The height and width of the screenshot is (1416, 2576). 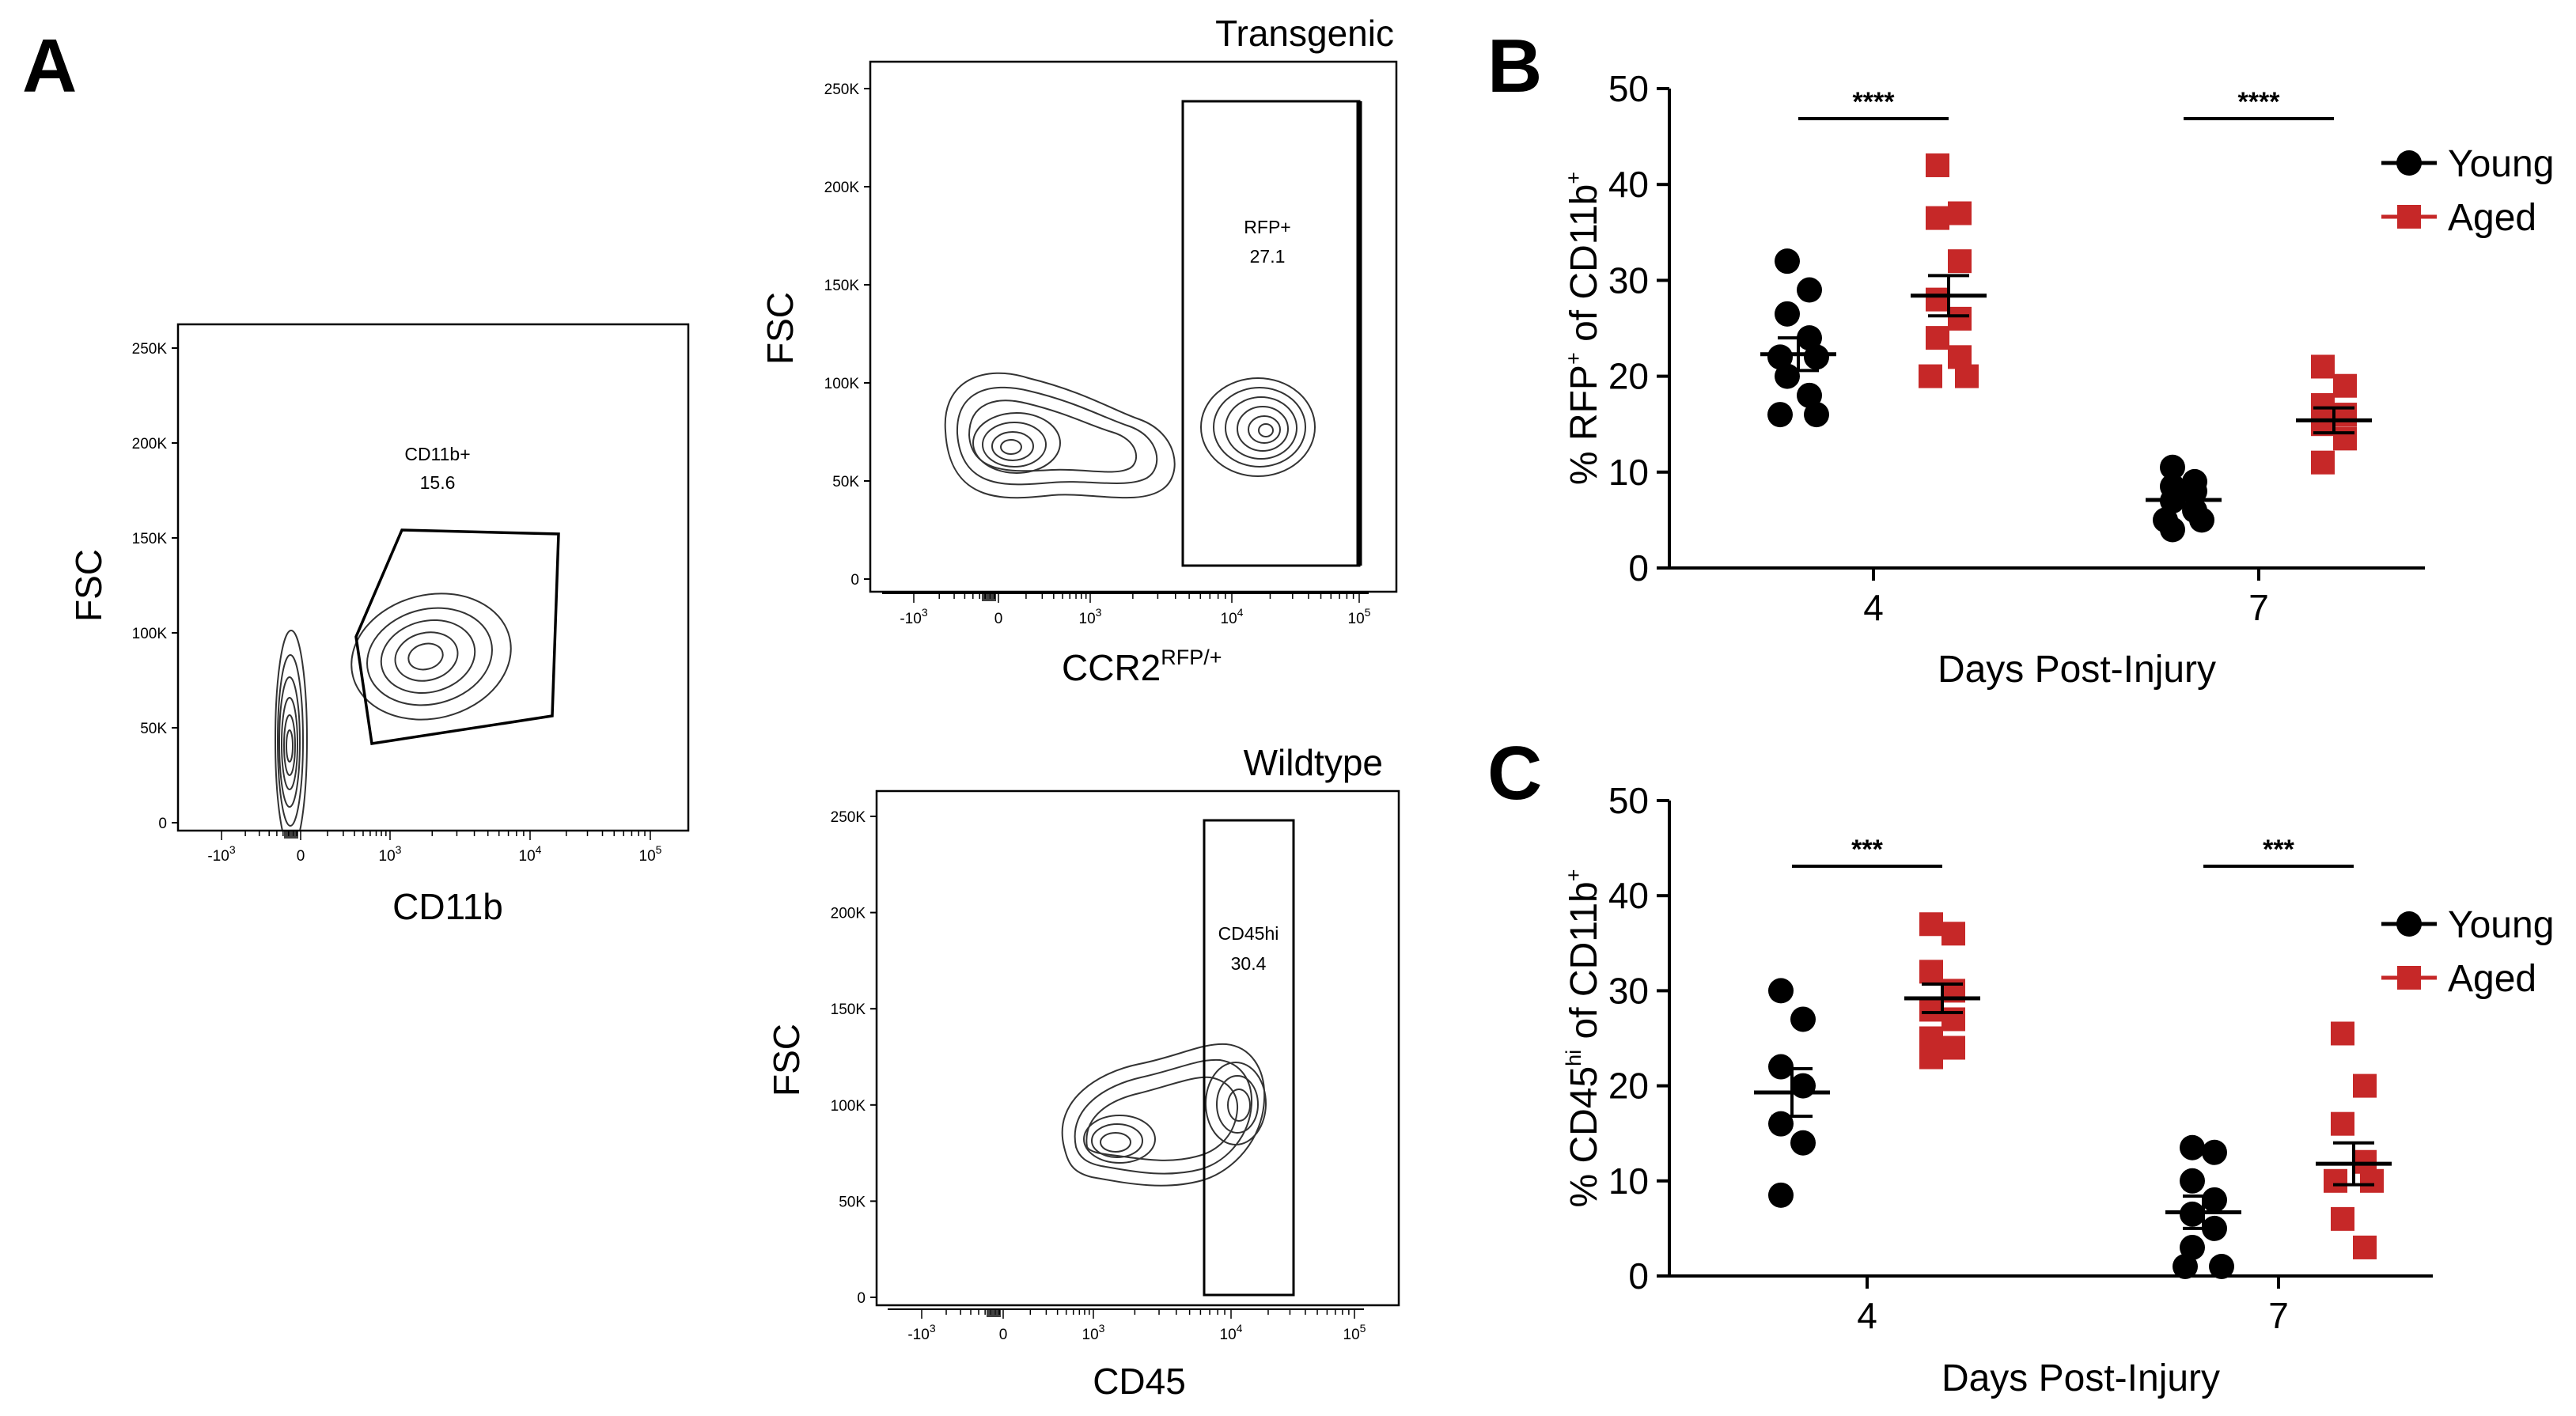 I want to click on legend-label: Young, so click(x=2501, y=164).